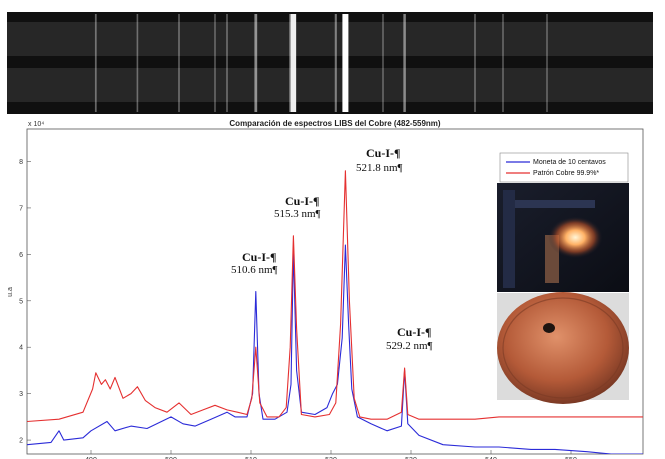  I want to click on plasma-flame, so click(572, 240).